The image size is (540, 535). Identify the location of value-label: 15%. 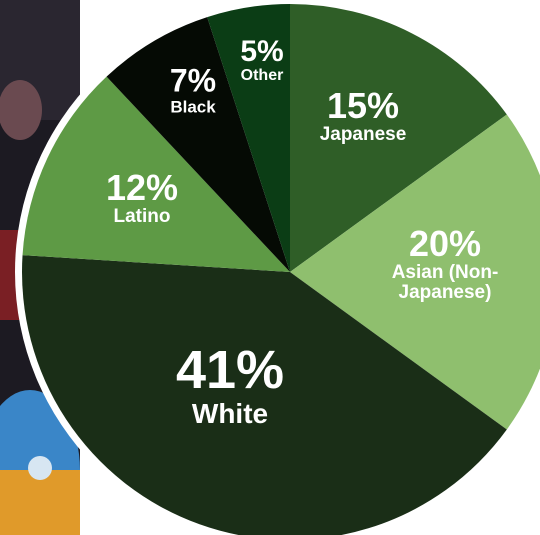
(363, 106).